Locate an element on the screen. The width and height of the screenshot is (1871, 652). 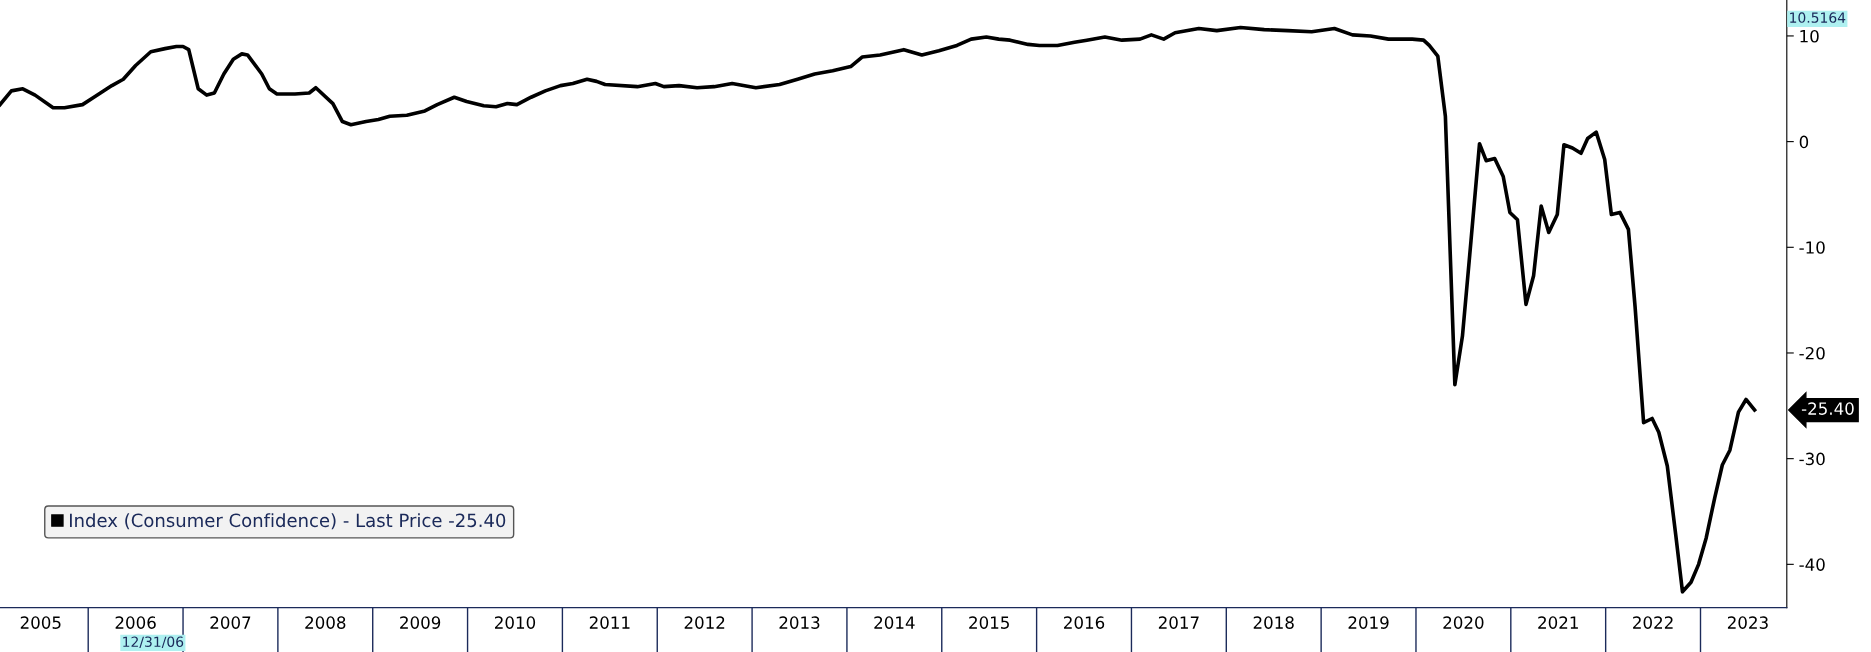
x-tick-label: 2006 is located at coordinates (135, 622).